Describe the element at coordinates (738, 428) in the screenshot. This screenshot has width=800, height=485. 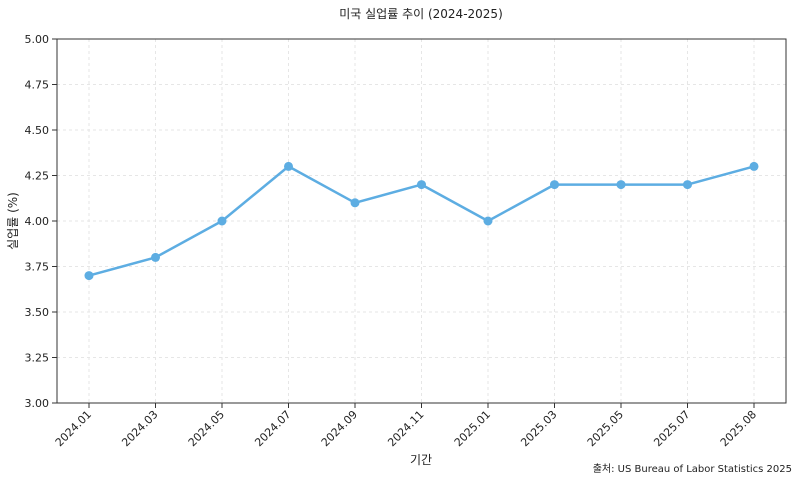
I see `x-tick-label: 2025.08` at that location.